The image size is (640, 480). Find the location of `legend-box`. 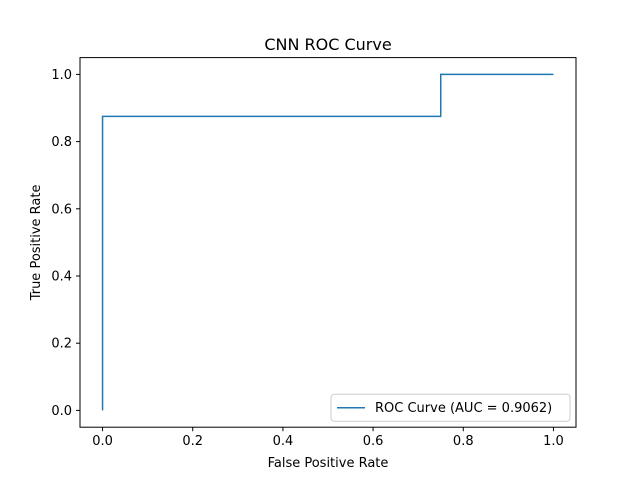

legend-box is located at coordinates (450, 407).